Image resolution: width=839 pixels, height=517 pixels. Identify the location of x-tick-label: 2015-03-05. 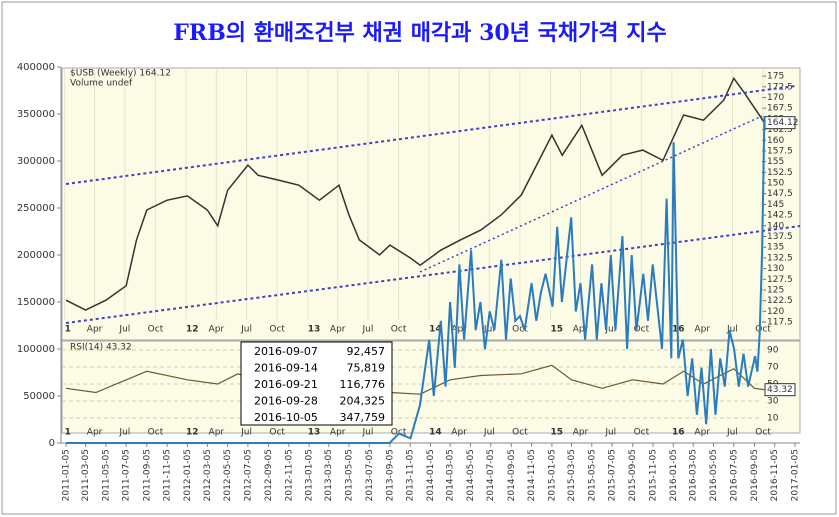
(572, 475).